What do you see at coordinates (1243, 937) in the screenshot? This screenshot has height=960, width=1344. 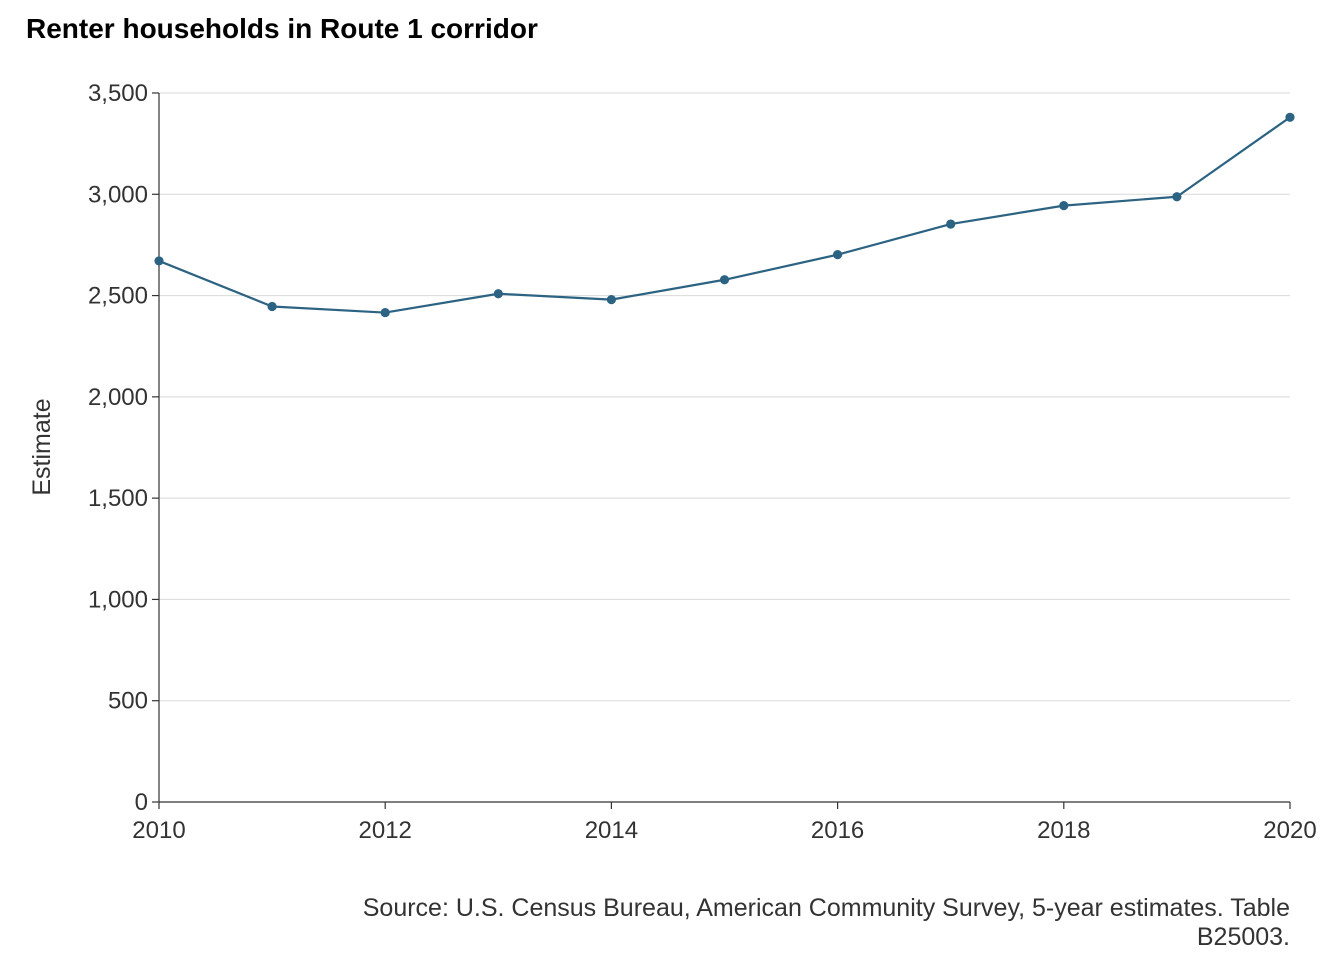 I see `caption-line-2: B25003.` at bounding box center [1243, 937].